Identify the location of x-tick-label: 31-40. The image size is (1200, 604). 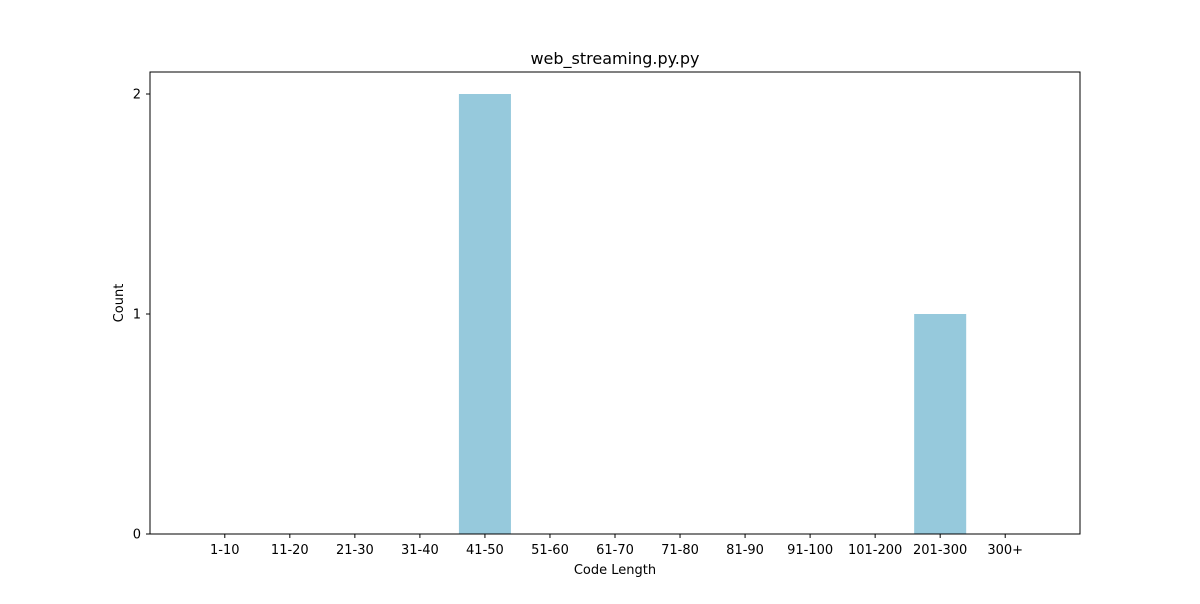
(420, 550).